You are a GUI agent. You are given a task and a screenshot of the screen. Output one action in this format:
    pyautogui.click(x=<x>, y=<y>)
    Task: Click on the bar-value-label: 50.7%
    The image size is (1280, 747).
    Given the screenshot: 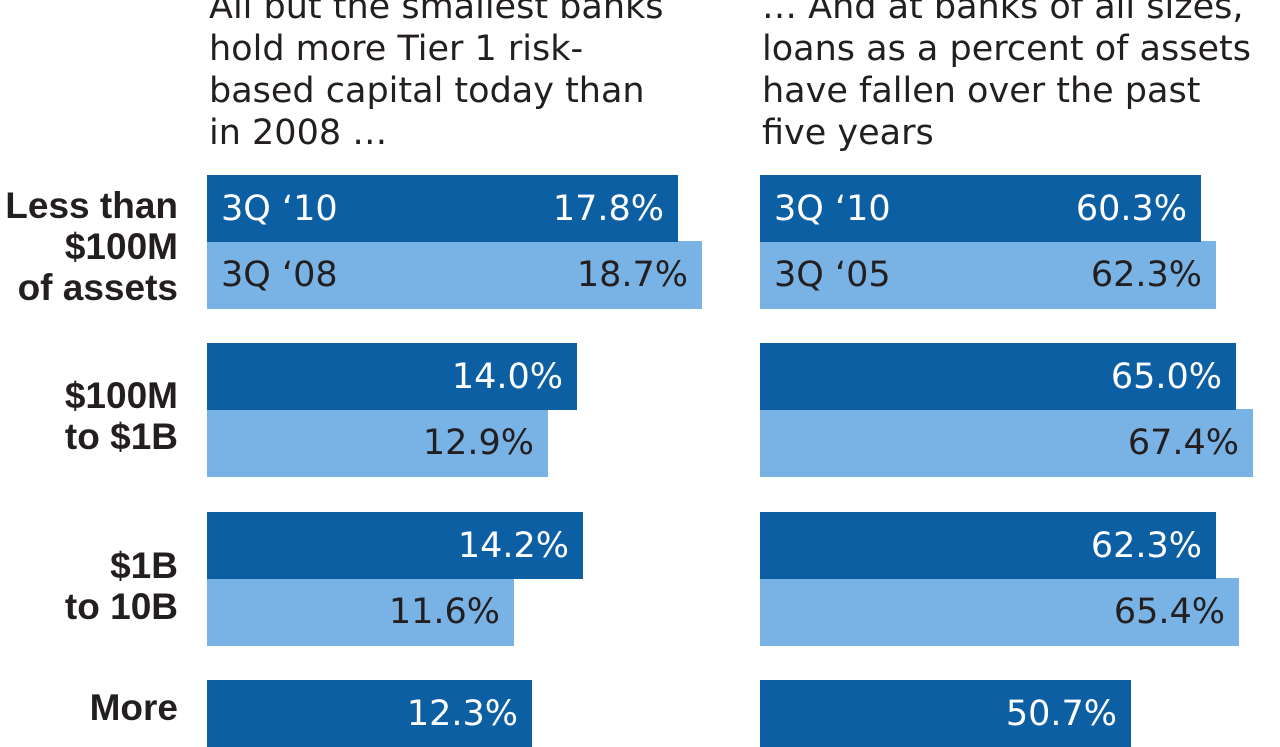 What is the action you would take?
    pyautogui.click(x=1061, y=713)
    